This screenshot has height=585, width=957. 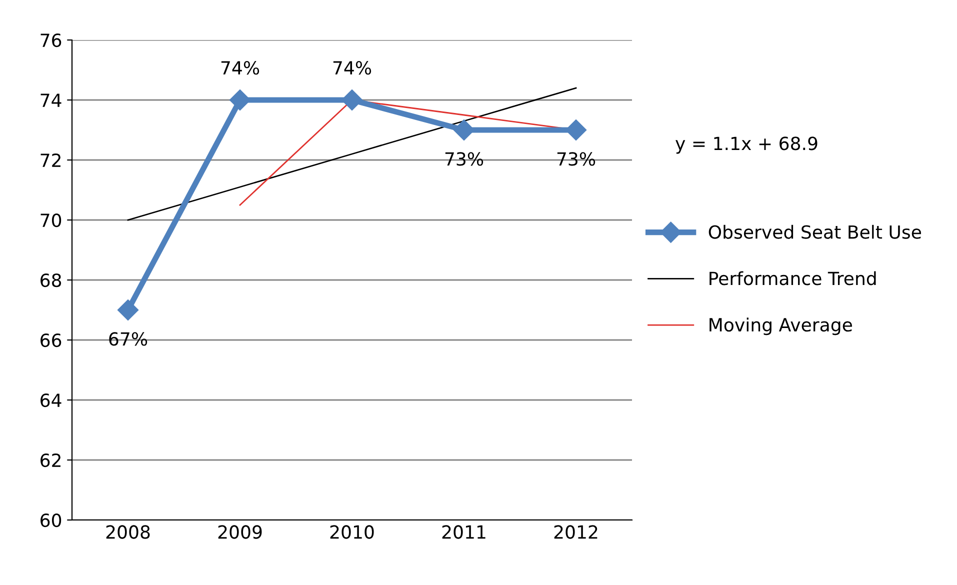 I want to click on text: y = 1.1x + 68.9, so click(x=747, y=145).